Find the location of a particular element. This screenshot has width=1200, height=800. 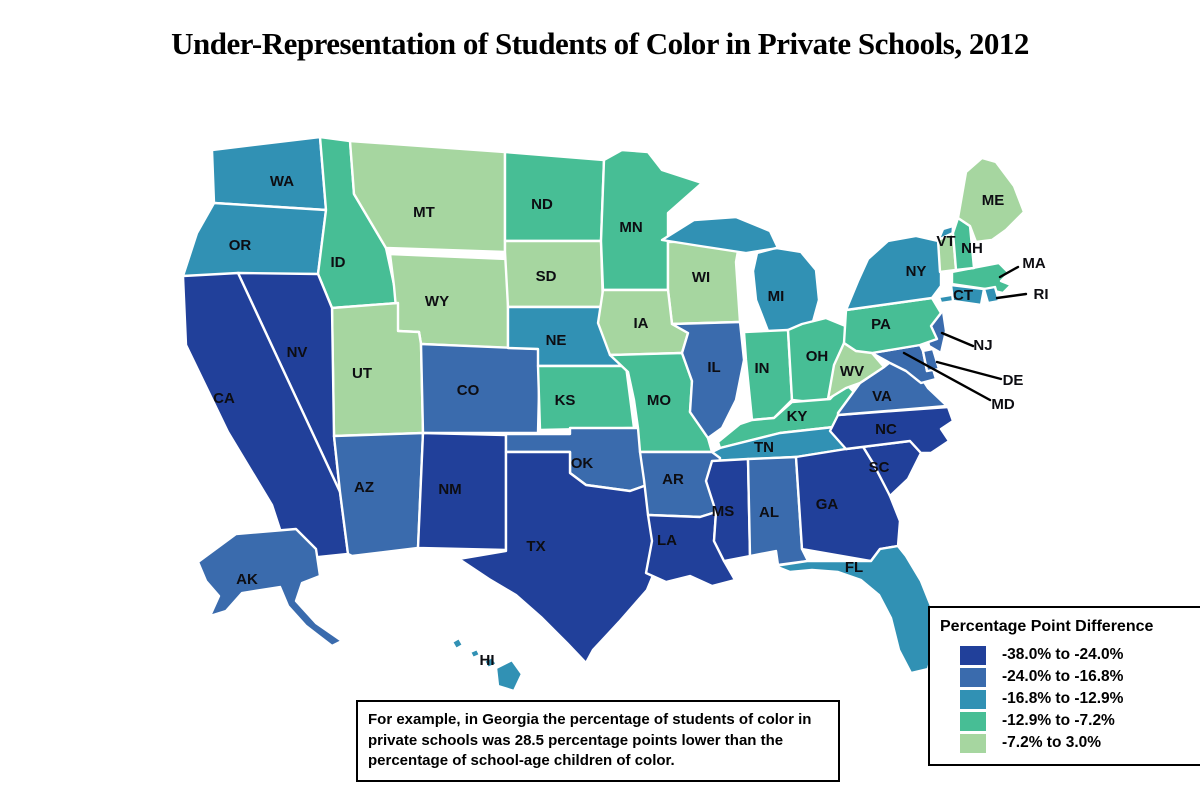

state-label-ms: MS is located at coordinates (723, 511).